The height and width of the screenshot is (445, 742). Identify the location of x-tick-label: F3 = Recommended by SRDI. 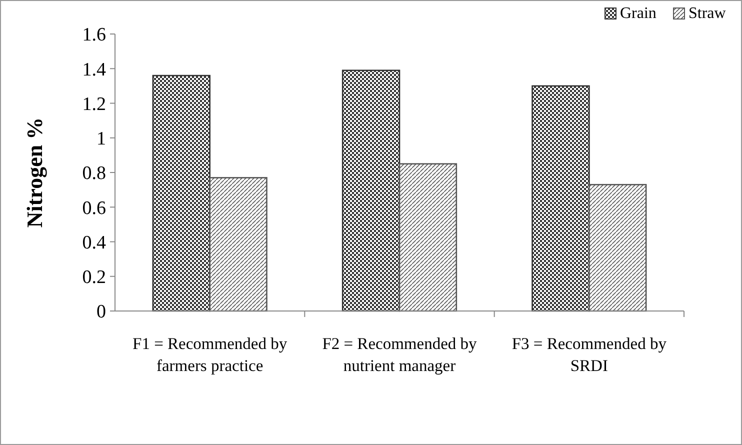
(590, 354).